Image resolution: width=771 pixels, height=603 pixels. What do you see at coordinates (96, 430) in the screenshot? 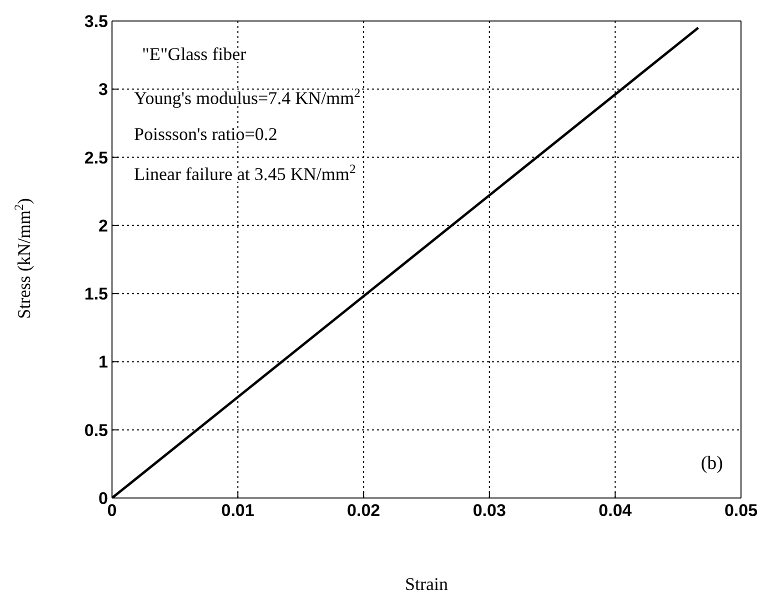
I see `y-tick-label: 0.5` at bounding box center [96, 430].